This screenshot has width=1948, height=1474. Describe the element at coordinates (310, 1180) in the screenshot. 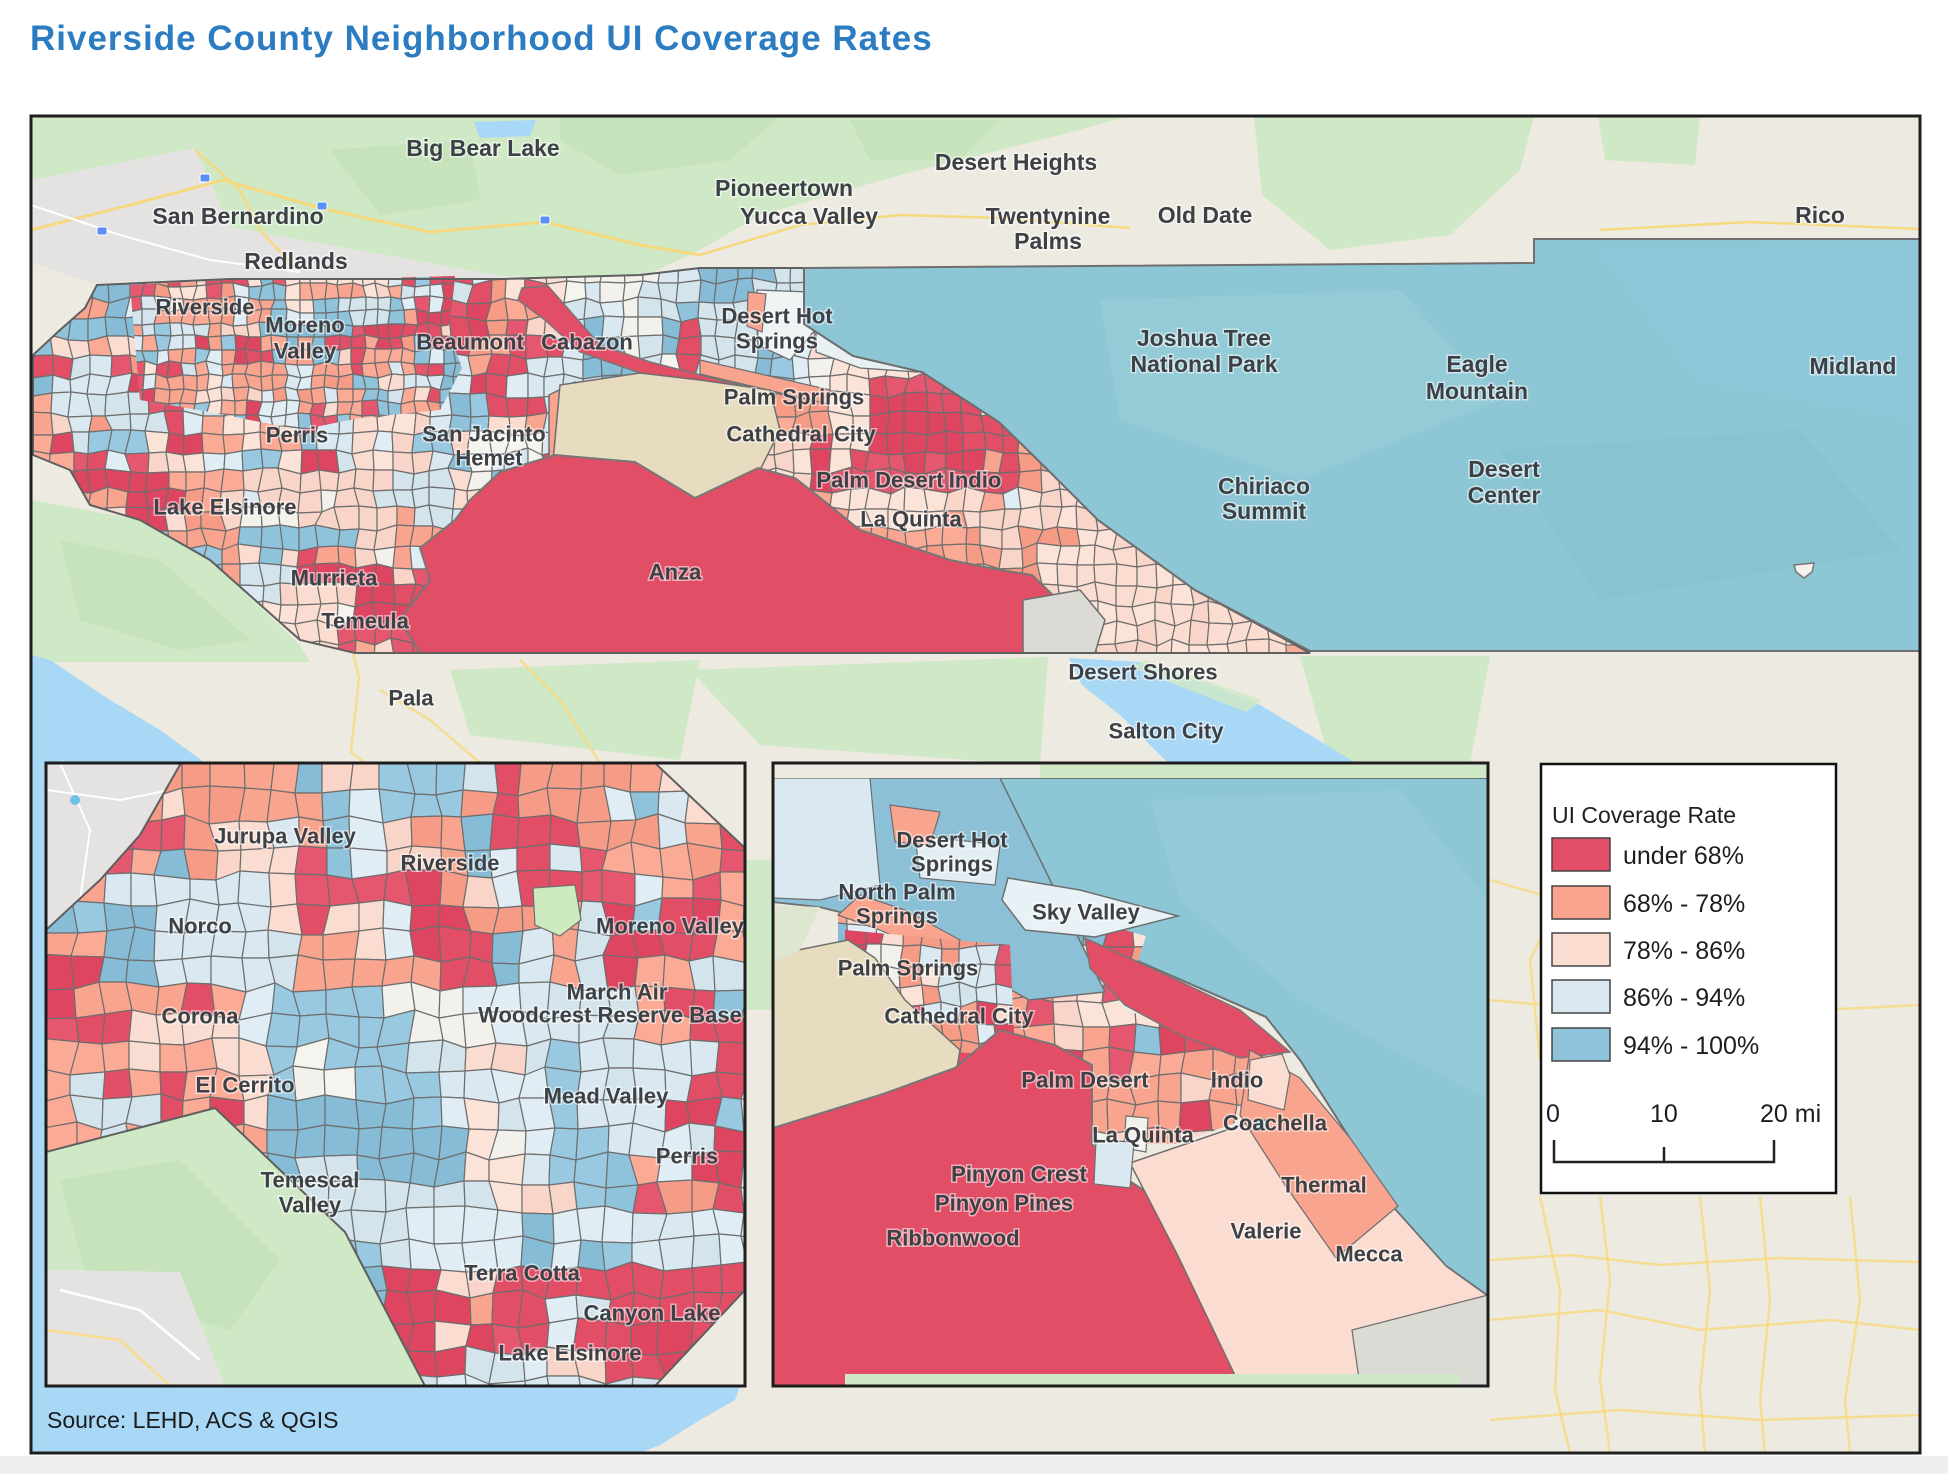

I see `svg-text: Temescal` at that location.